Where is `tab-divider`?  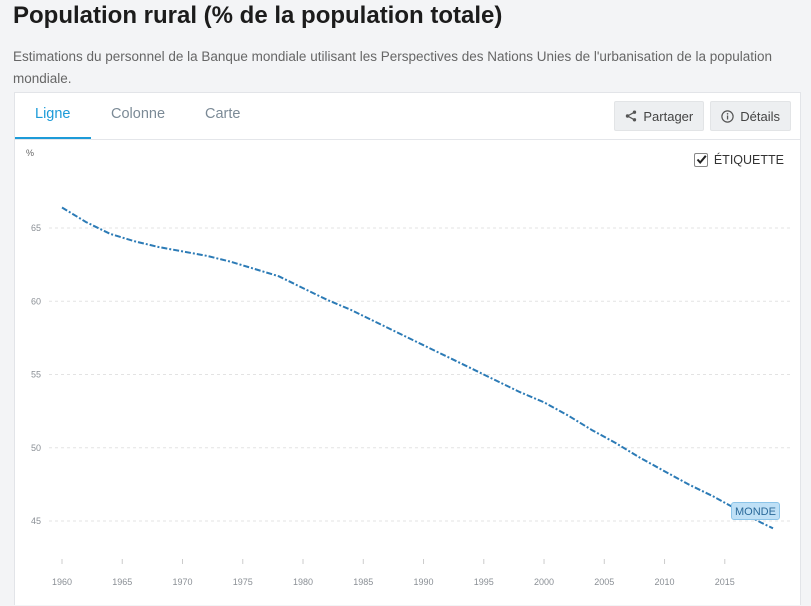 tab-divider is located at coordinates (407, 139).